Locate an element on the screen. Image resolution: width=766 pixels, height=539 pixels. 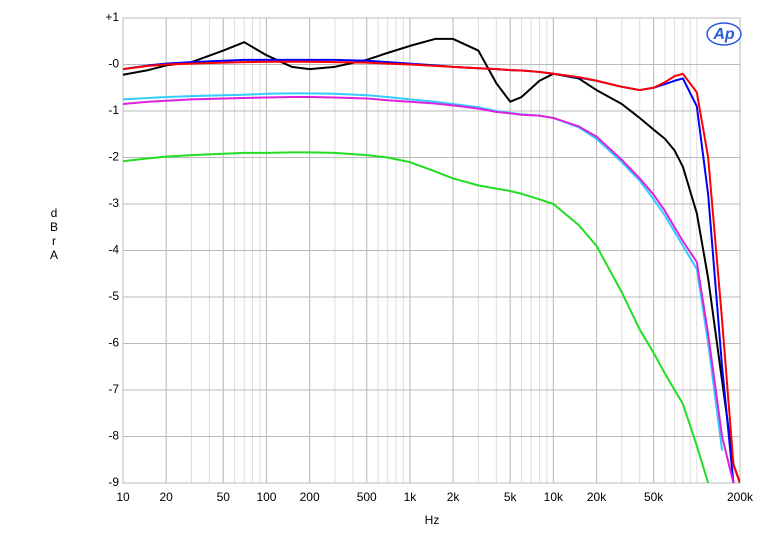
y-tick-label: -6 is located at coordinates (113, 343).